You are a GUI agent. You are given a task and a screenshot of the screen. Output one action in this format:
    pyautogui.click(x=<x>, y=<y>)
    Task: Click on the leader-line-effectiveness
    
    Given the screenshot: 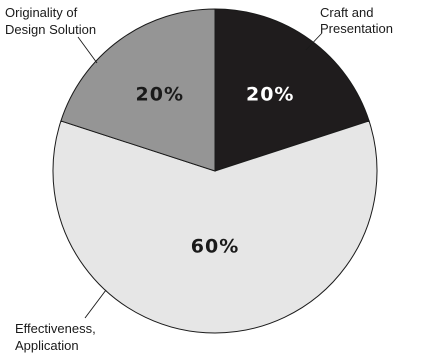 What is the action you would take?
    pyautogui.click(x=95, y=304)
    